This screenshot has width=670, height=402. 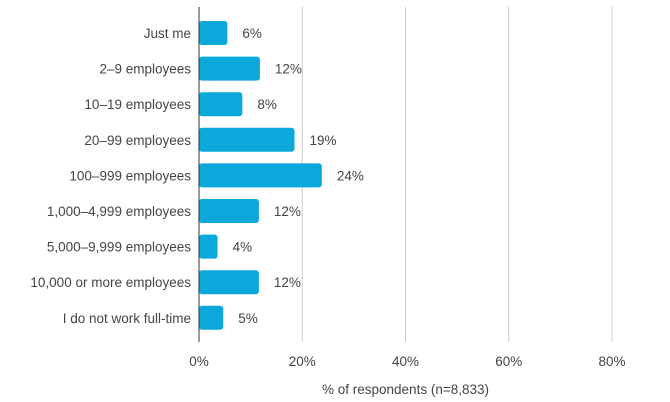 I want to click on bars, so click(x=260, y=175).